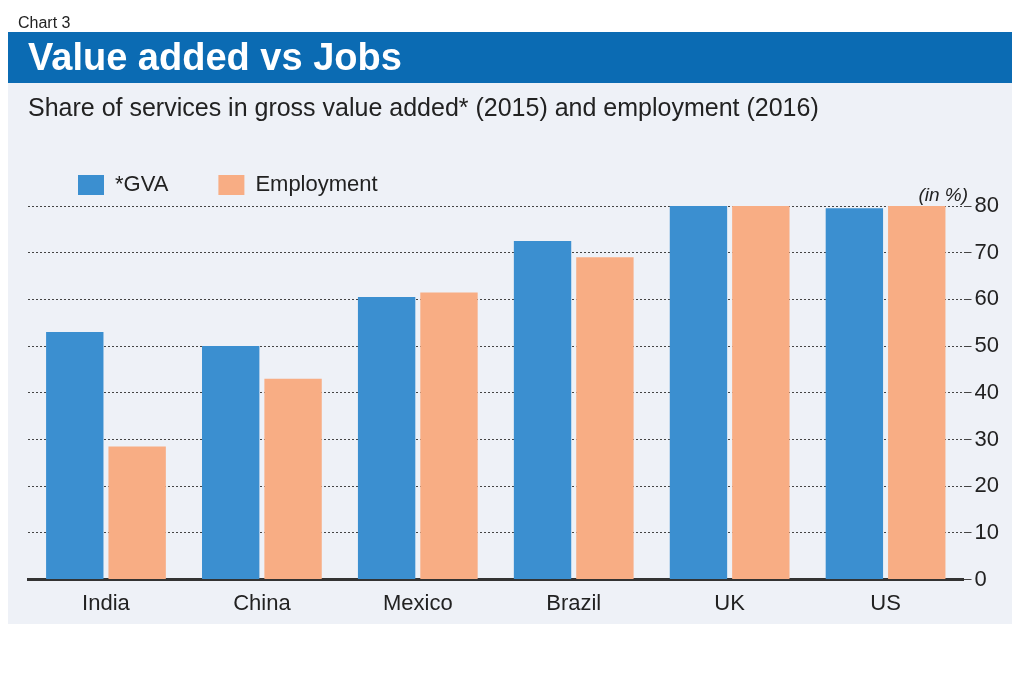 The image size is (1020, 673). I want to click on y-tick-label: 80, so click(987, 205).